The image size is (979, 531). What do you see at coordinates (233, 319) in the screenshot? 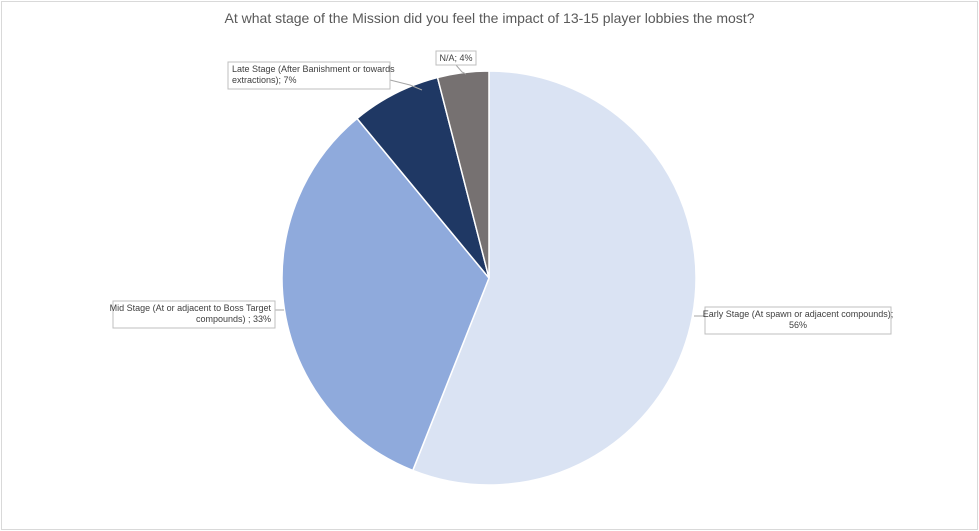
I see `data-label-2-line-2: compounds) ; 33%` at bounding box center [233, 319].